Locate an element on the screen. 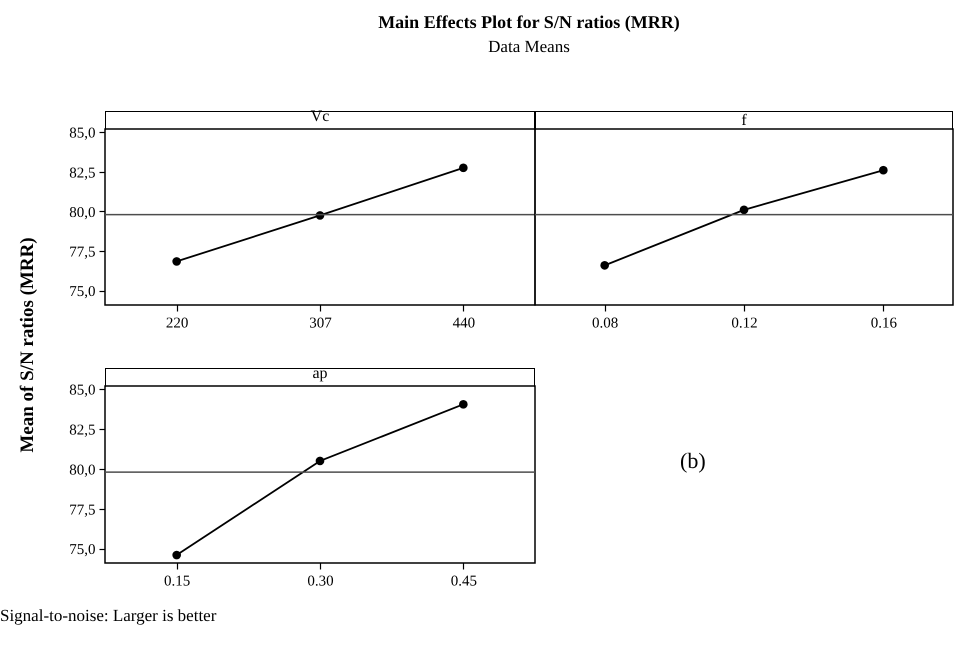 This screenshot has height=647, width=955. x-tick-label: 0.12 is located at coordinates (744, 324).